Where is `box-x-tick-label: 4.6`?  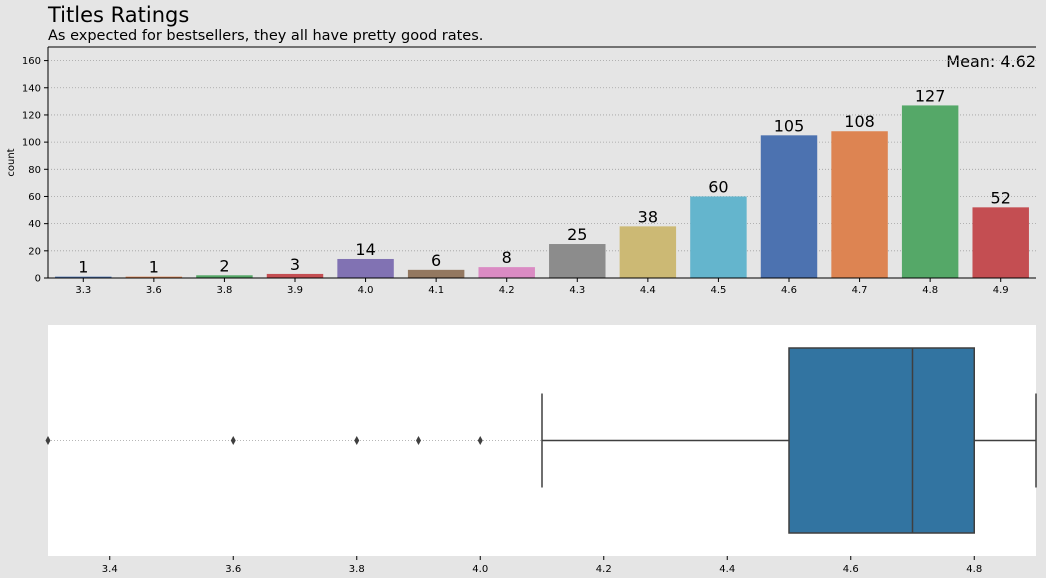 box-x-tick-label: 4.6 is located at coordinates (851, 569).